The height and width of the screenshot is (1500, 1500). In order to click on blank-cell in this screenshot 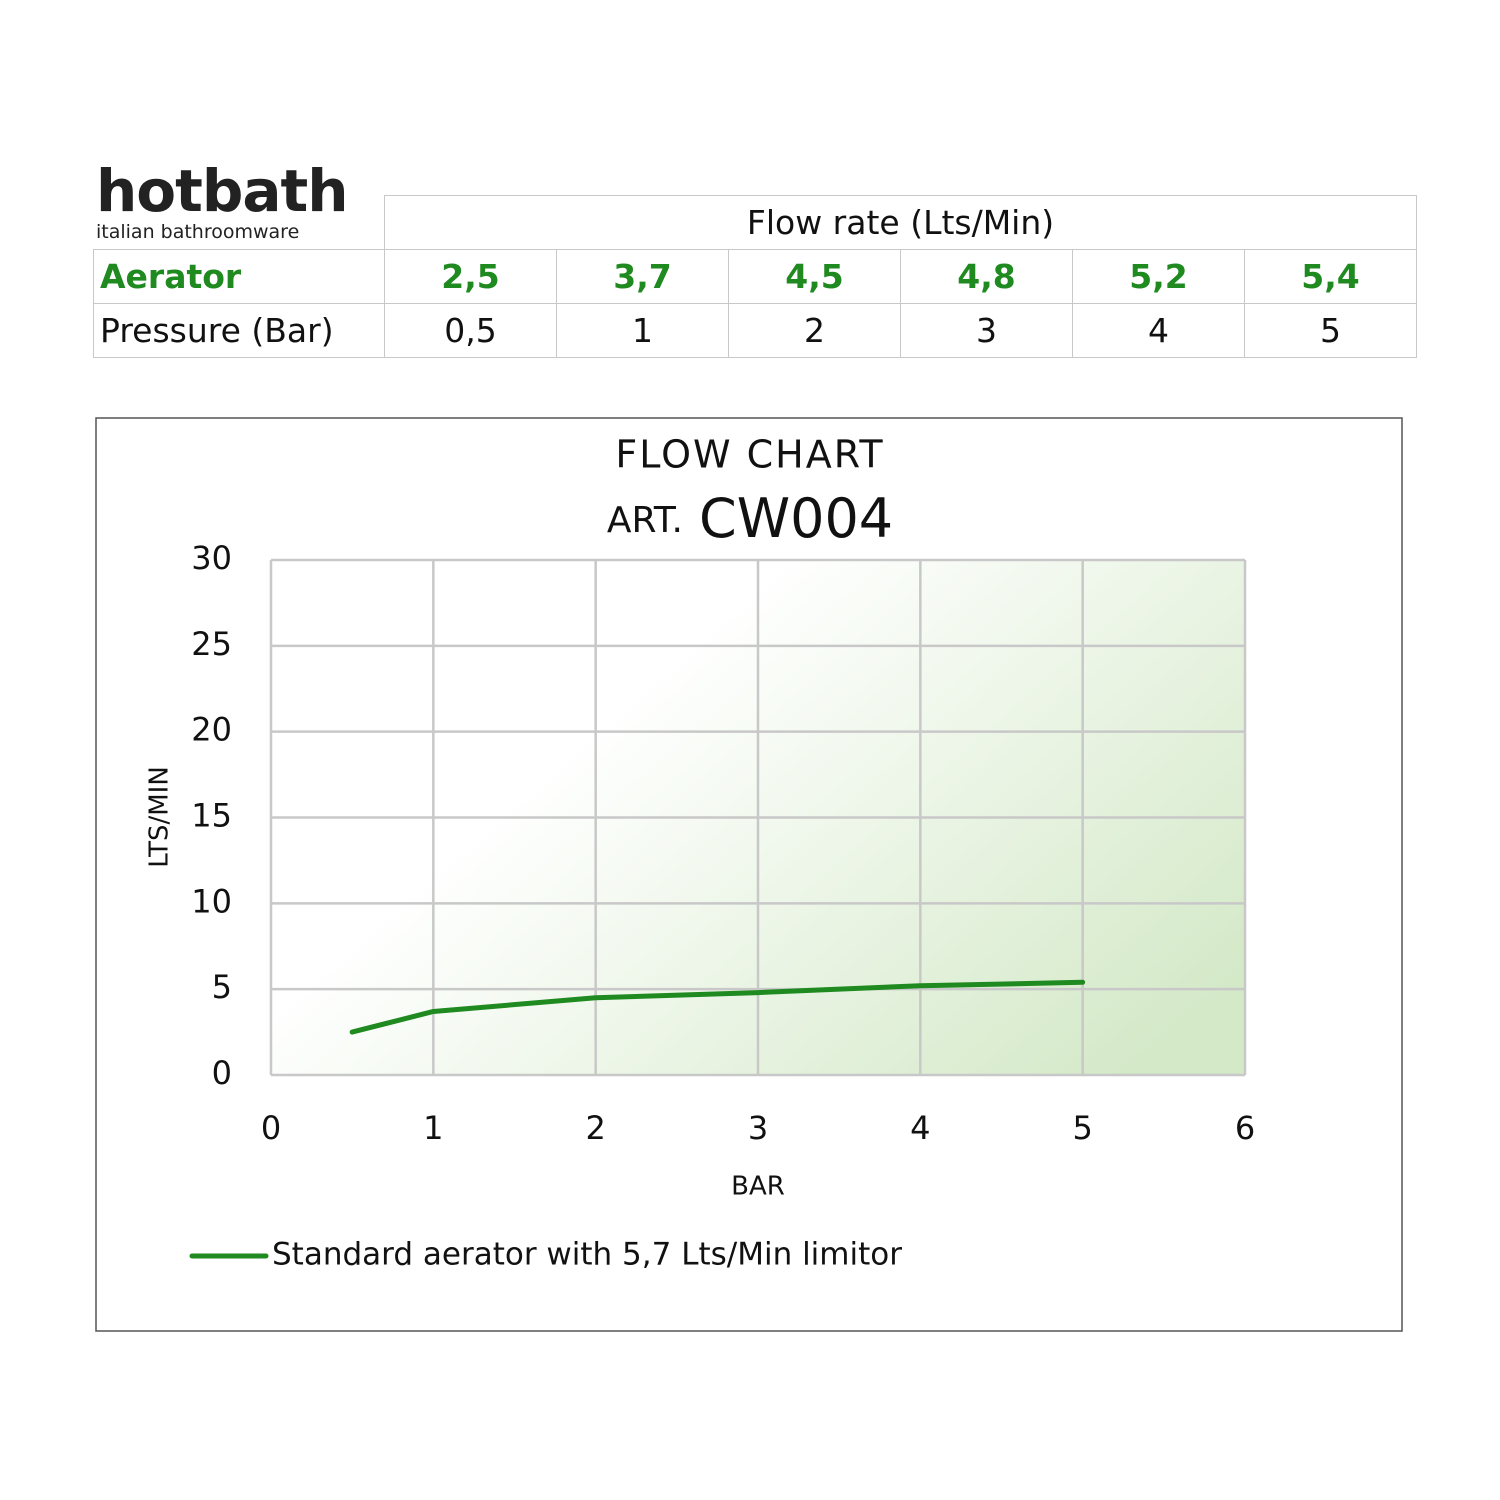, I will do `click(239, 222)`.